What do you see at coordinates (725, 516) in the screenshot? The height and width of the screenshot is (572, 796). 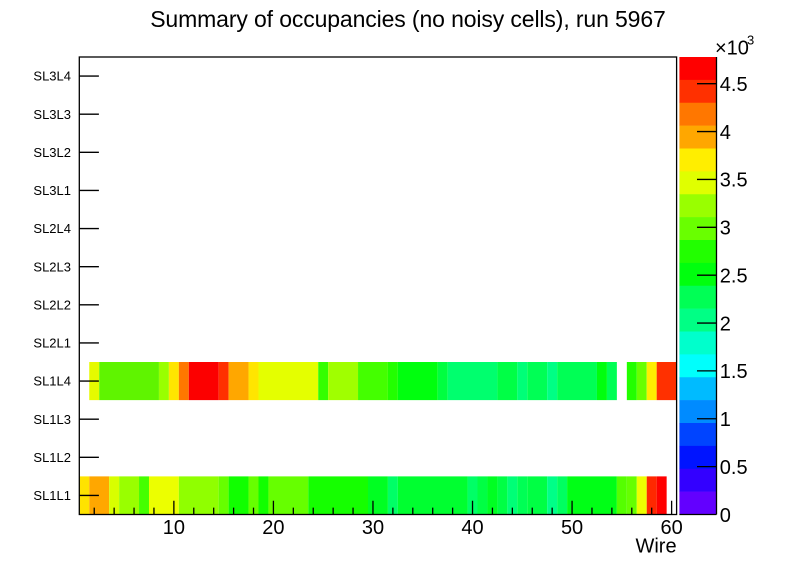 I see `svg-text: 0` at bounding box center [725, 516].